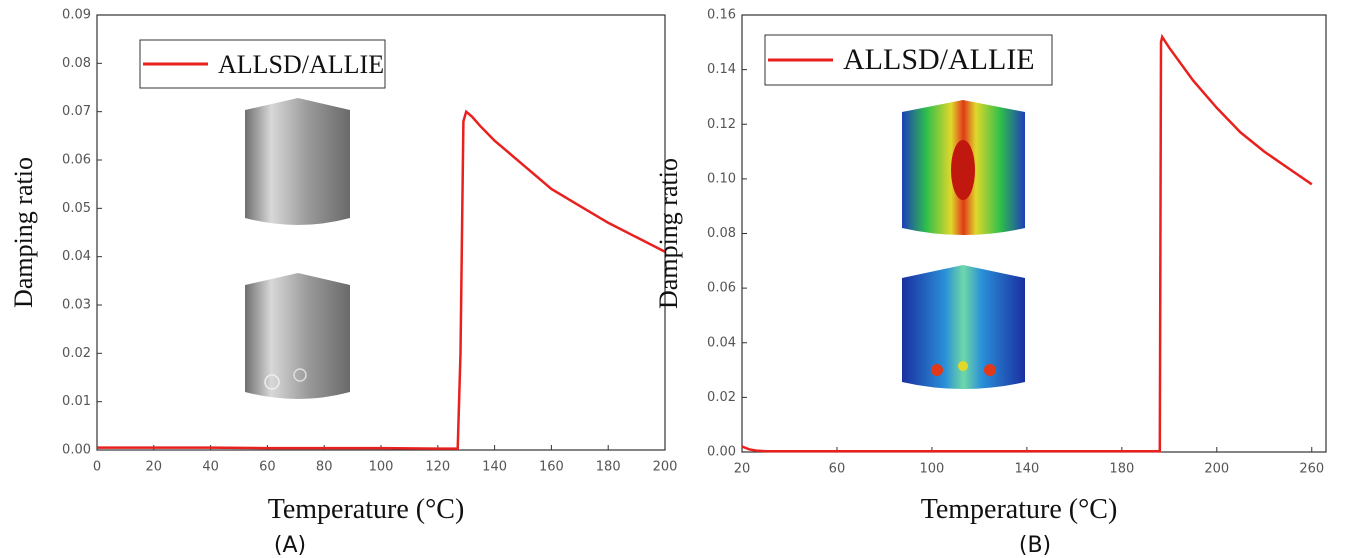  What do you see at coordinates (721, 178) in the screenshot?
I see `y-tick-label: 0.10` at bounding box center [721, 178].